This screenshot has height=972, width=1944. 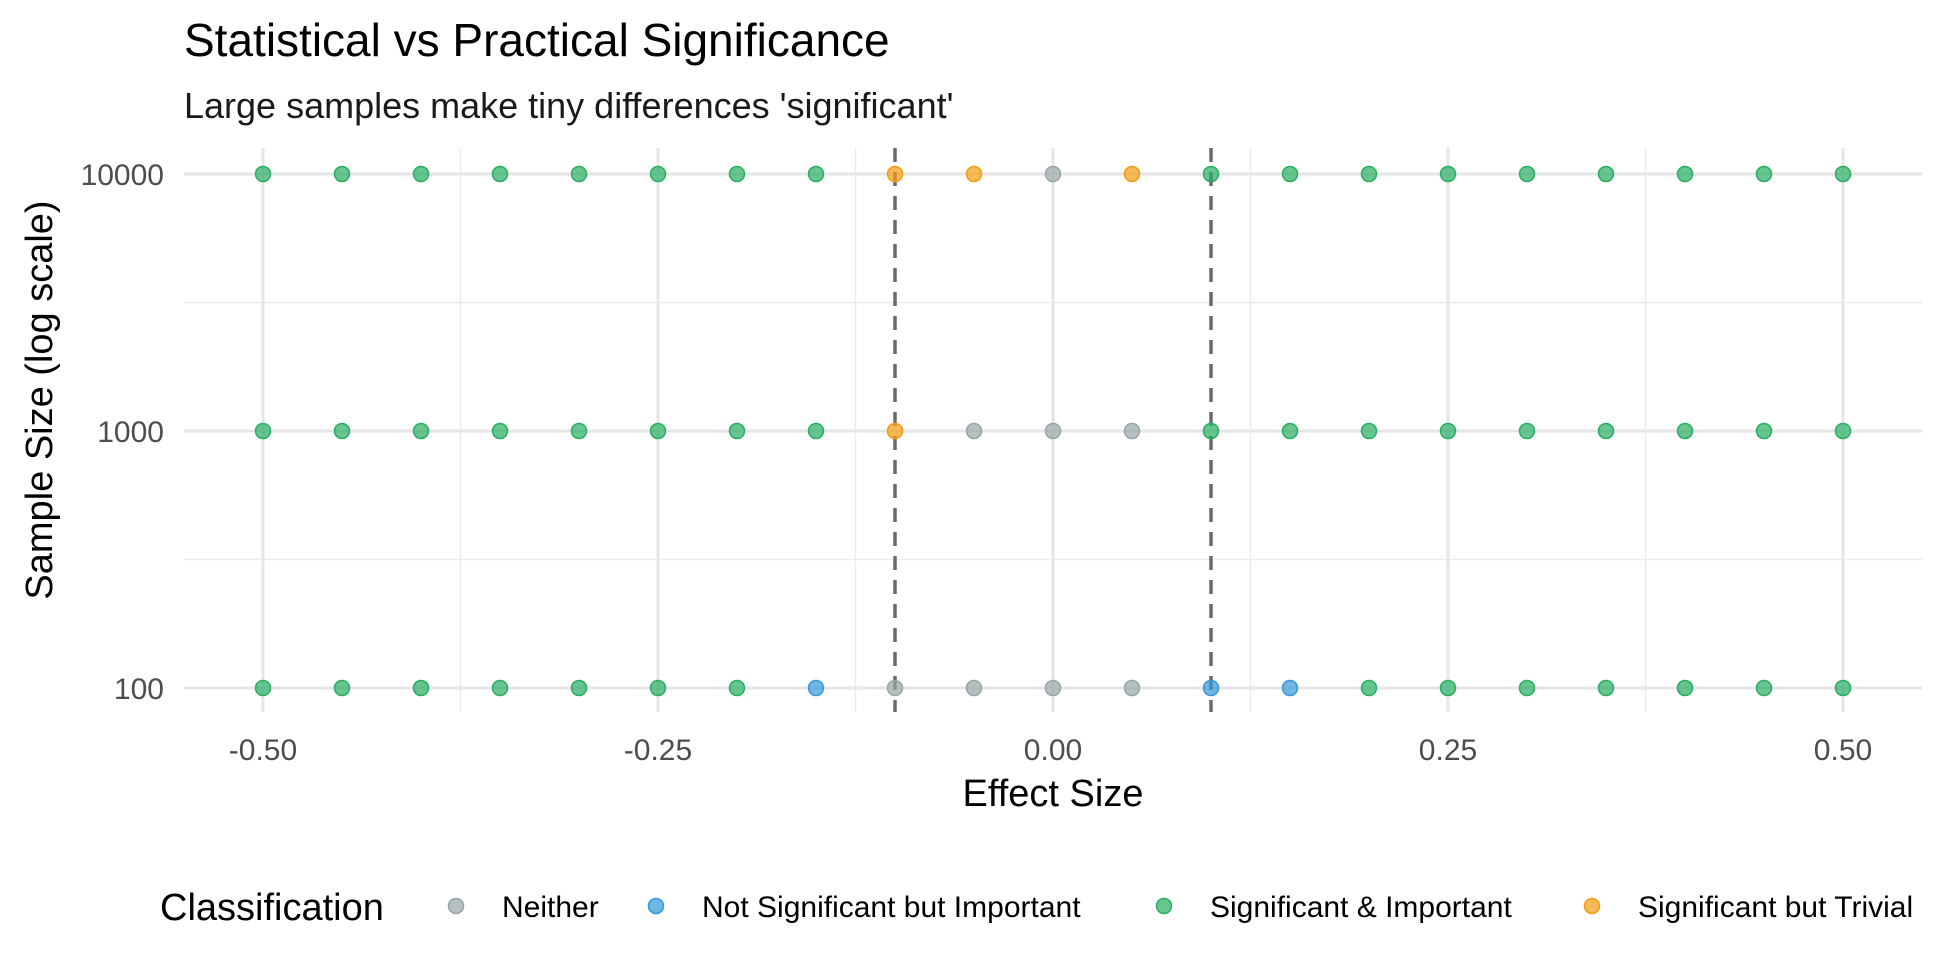 What do you see at coordinates (122, 175) in the screenshot?
I see `y-tick-label: 10000` at bounding box center [122, 175].